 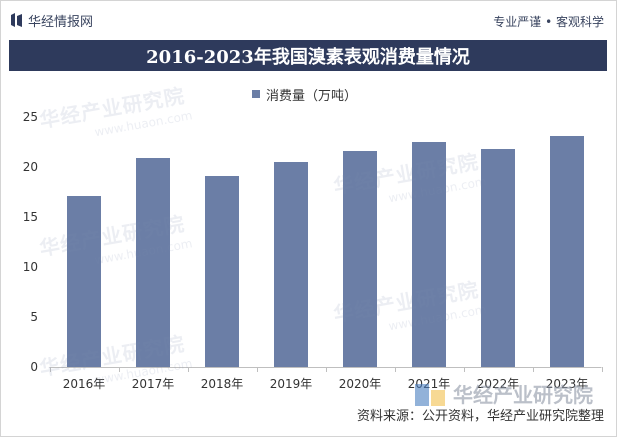 I want to click on chart-title-banner: 2016-2023年我国溴素表观消费量情况, so click(x=308, y=55).